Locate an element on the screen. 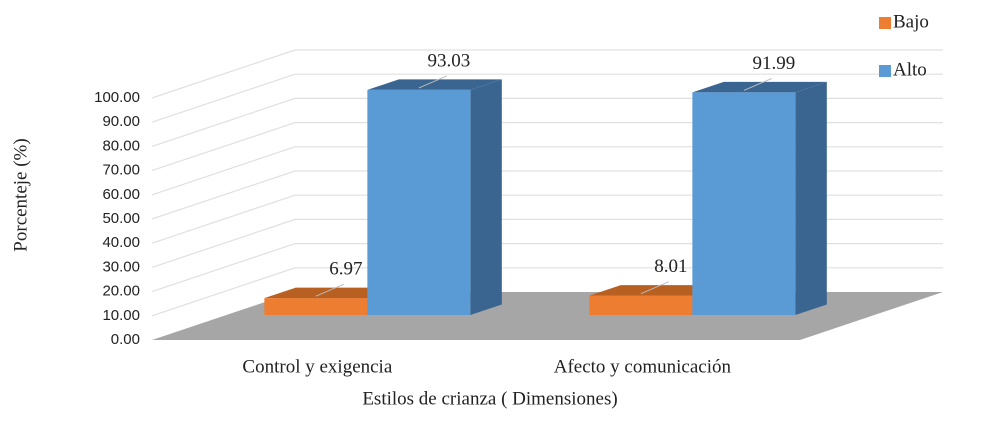 The width and height of the screenshot is (982, 435). y-tick-label: 70.00 is located at coordinates (121, 170).